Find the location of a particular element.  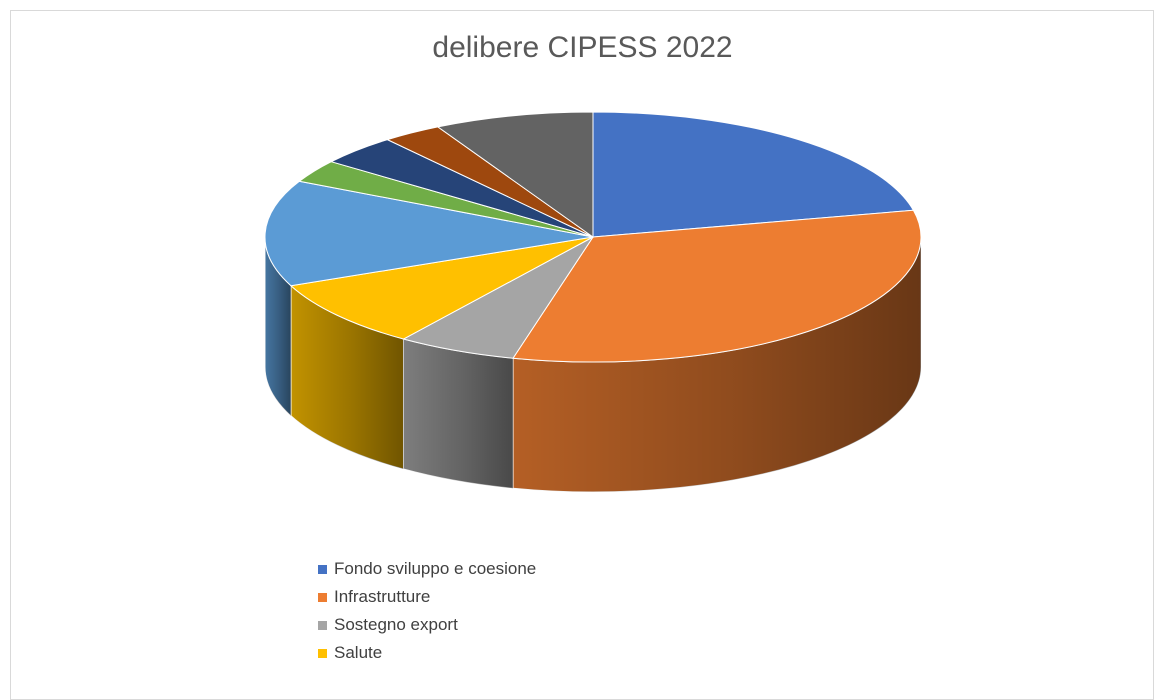

legend-label: Infrastrutture is located at coordinates (382, 596).